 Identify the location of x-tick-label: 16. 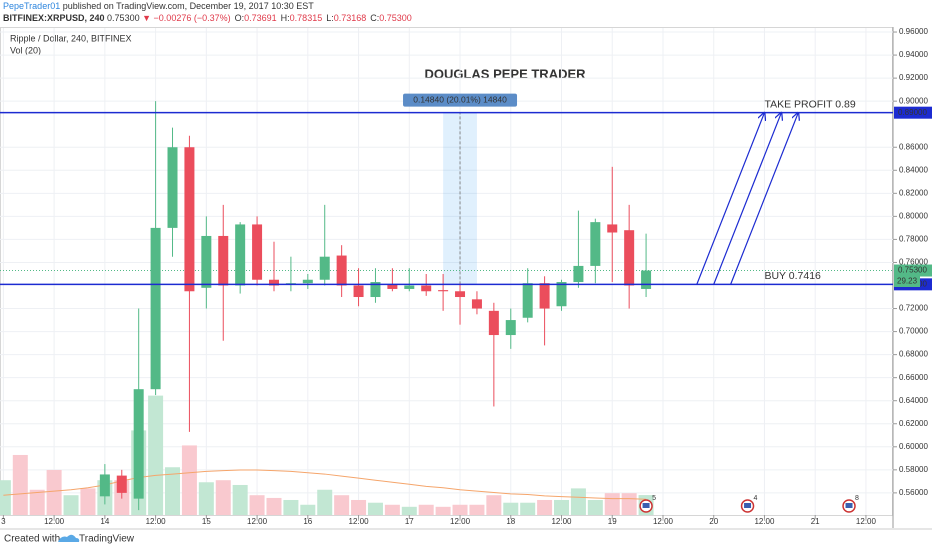
(307, 521).